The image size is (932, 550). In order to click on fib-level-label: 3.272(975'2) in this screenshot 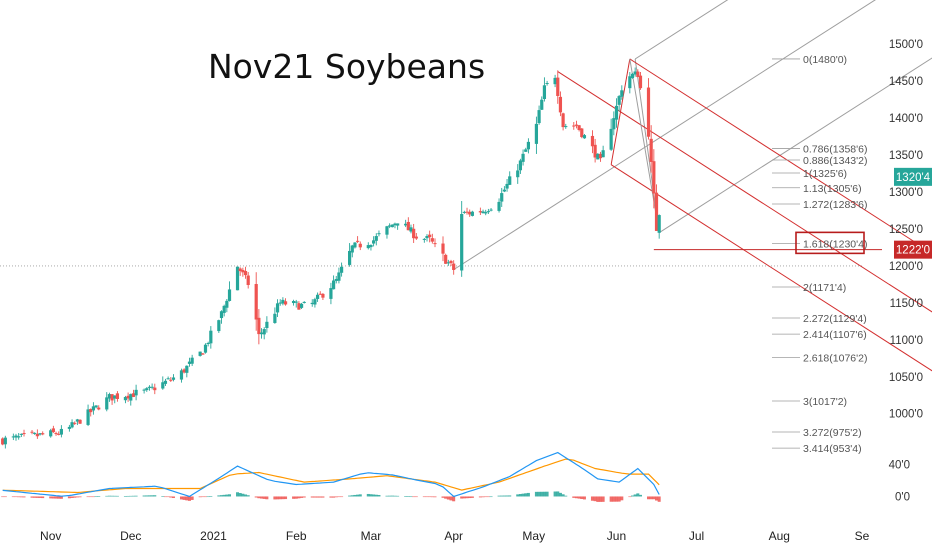, I will do `click(832, 433)`.